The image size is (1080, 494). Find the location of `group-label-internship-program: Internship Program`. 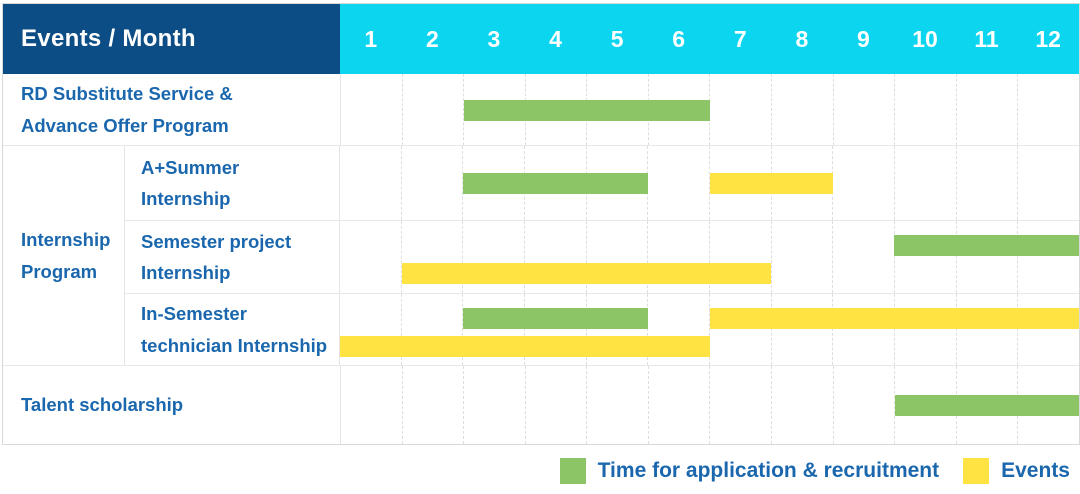

group-label-internship-program: Internship Program is located at coordinates (64, 255).